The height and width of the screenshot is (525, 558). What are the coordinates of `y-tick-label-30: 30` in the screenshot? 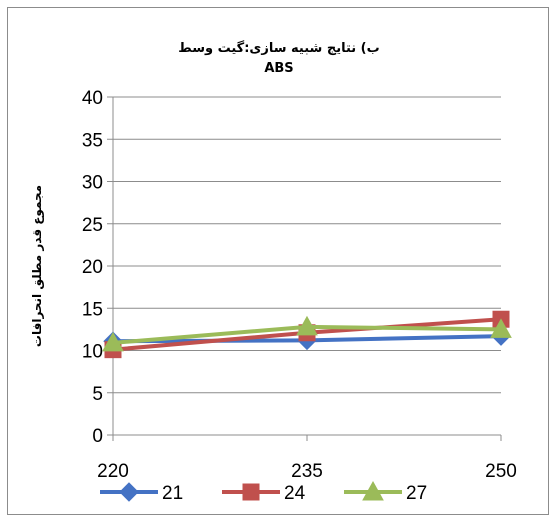 It's located at (92, 183).